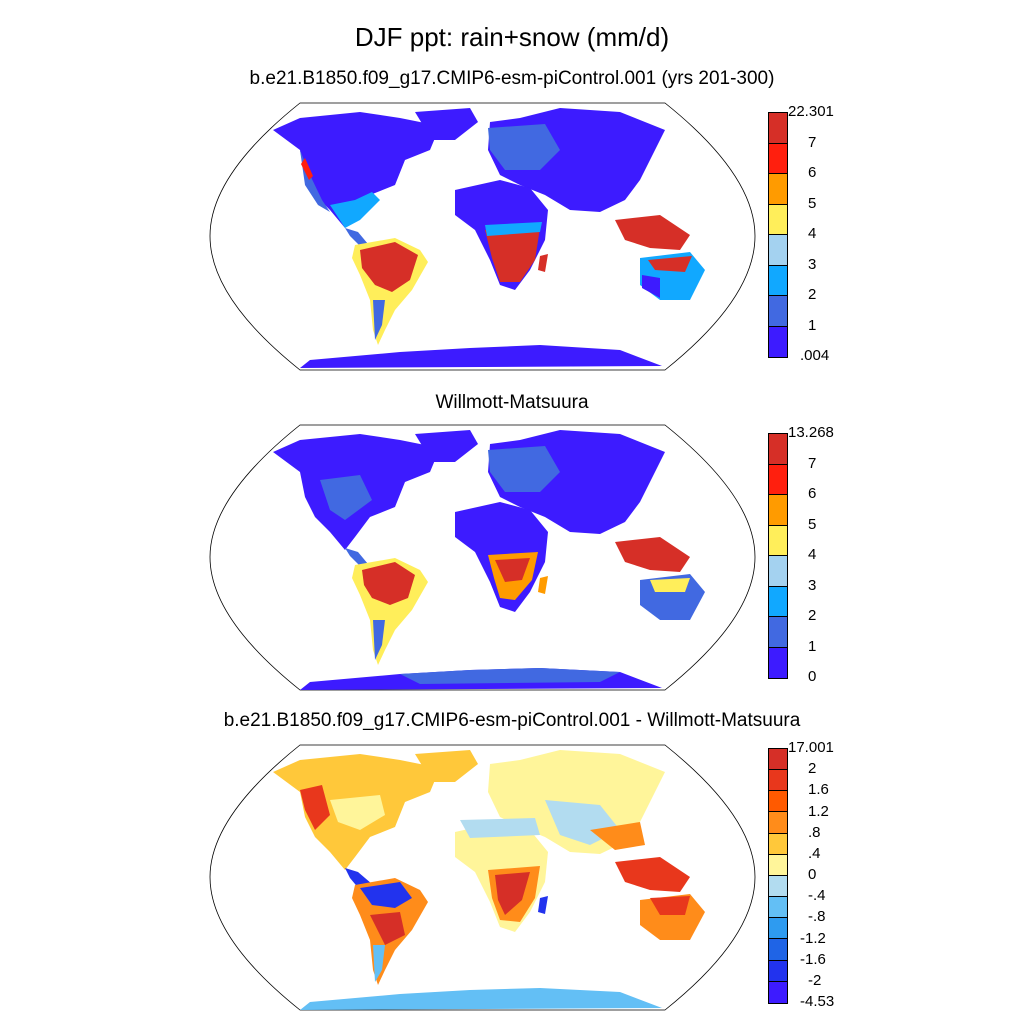 The width and height of the screenshot is (1024, 1024). Describe the element at coordinates (357, 812) in the screenshot. I see `na-central-region` at that location.